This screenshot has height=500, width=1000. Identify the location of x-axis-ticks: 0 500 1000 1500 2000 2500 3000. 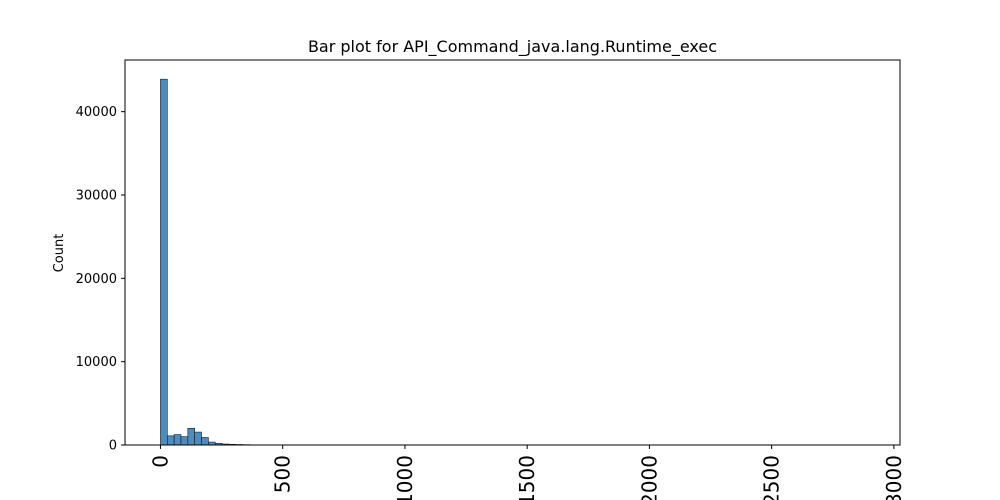
(527, 472).